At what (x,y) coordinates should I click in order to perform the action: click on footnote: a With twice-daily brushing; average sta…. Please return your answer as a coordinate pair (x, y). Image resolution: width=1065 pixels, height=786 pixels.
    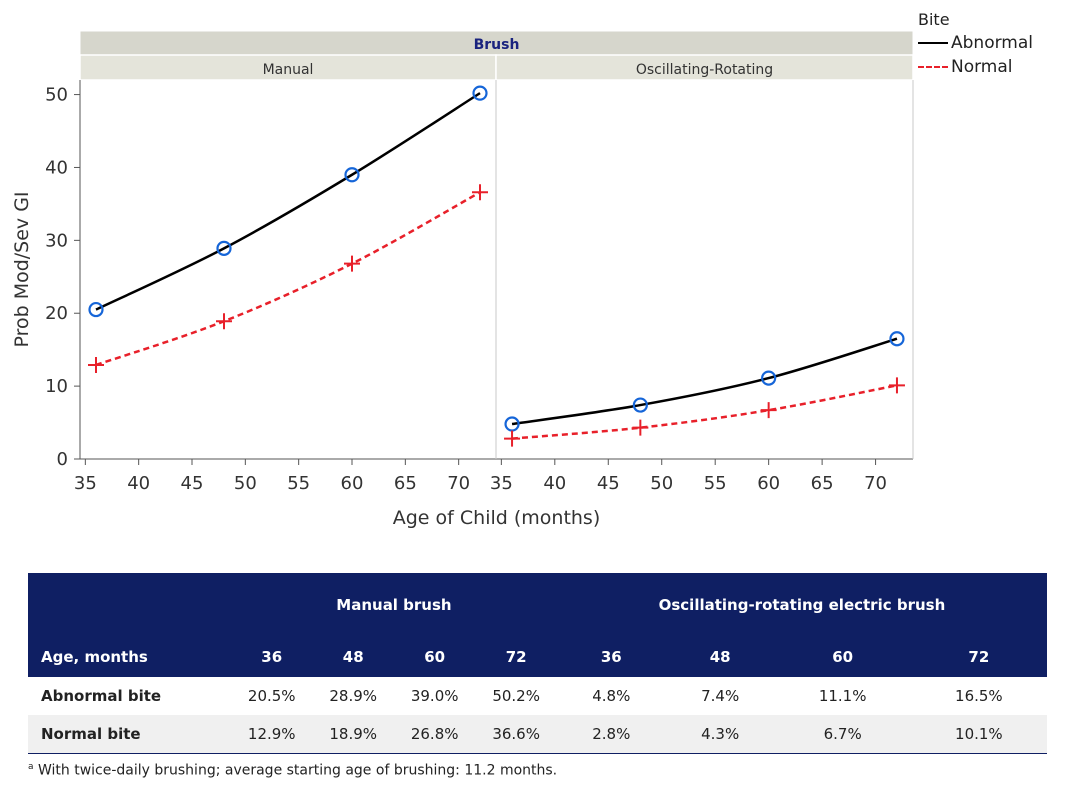
    Looking at the image, I should click on (292, 770).